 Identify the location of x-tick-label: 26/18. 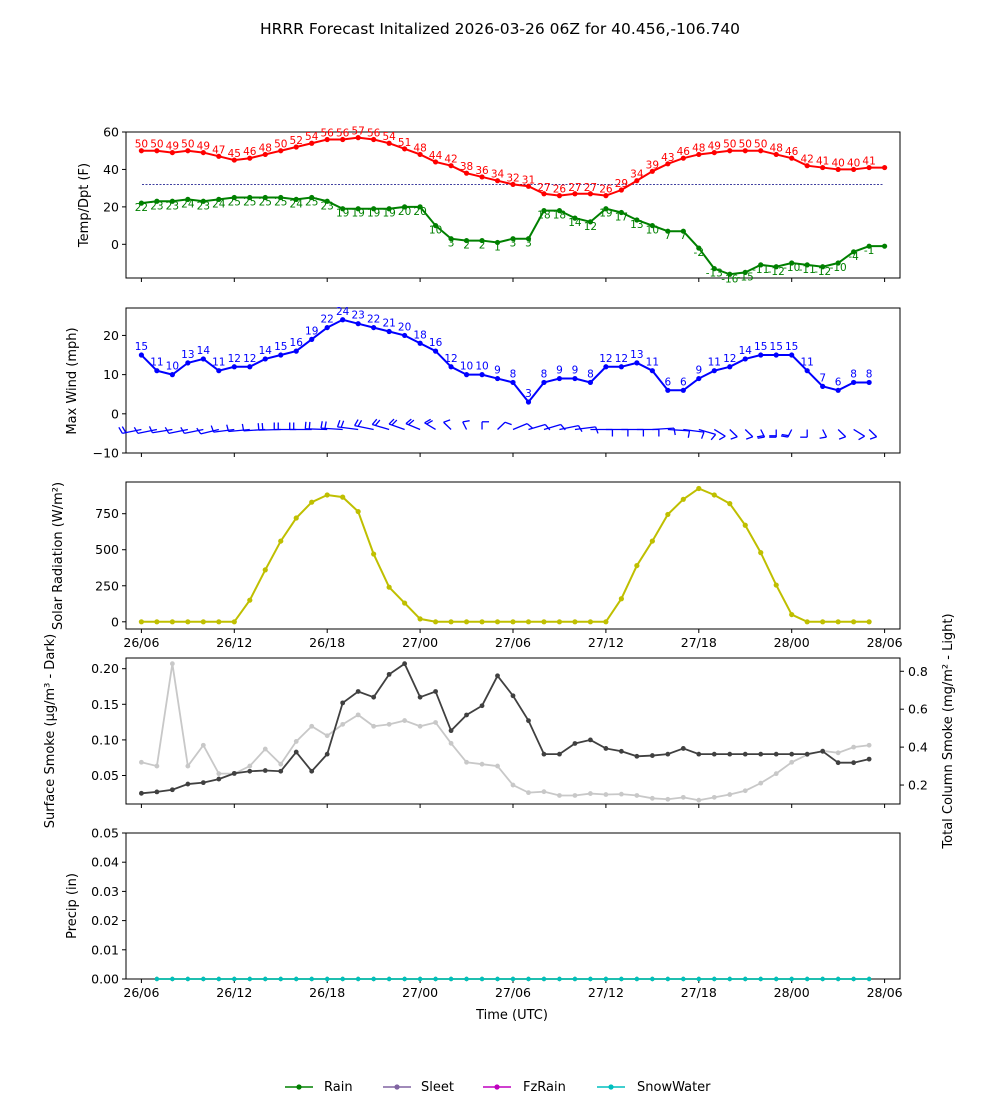
(327, 642).